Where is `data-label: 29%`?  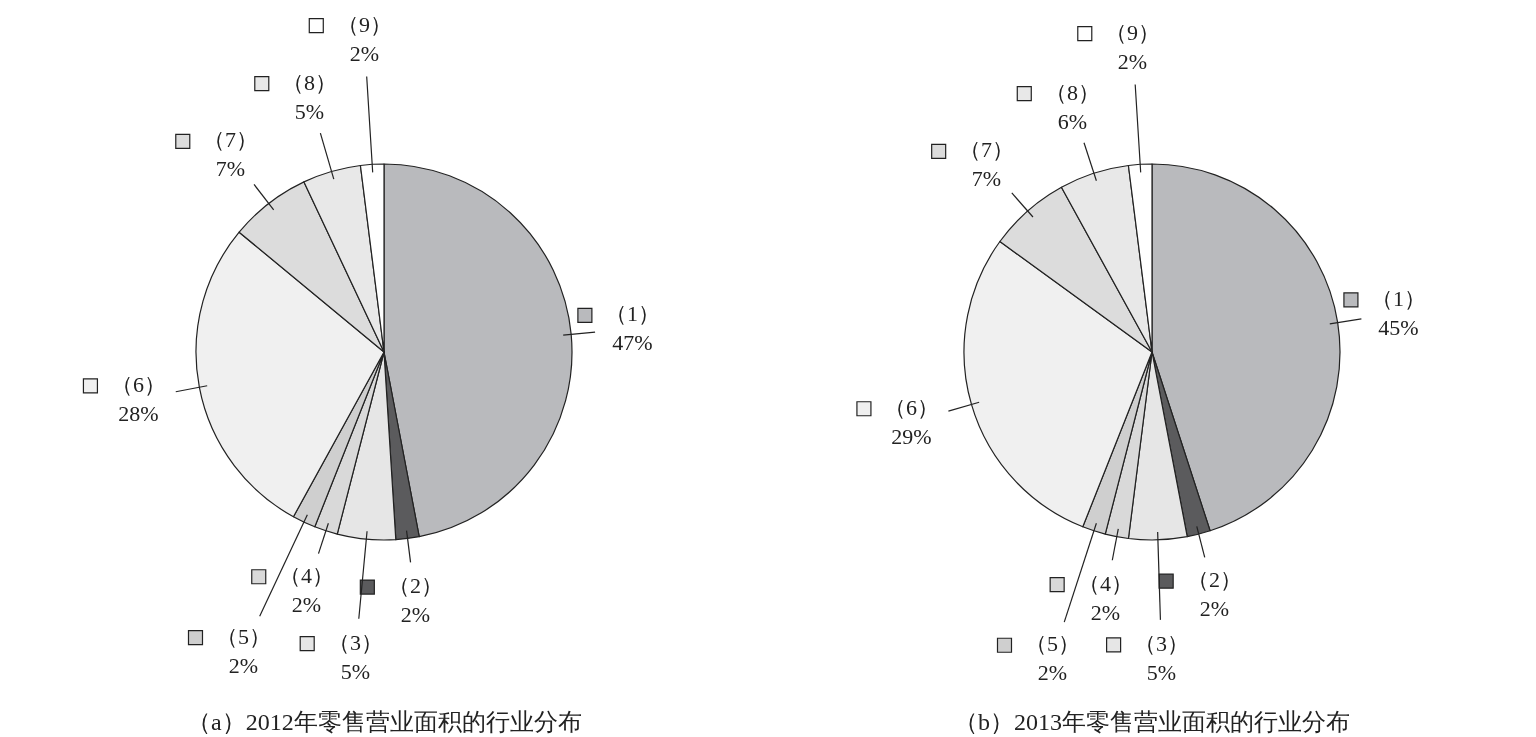
data-label: 29% is located at coordinates (911, 436).